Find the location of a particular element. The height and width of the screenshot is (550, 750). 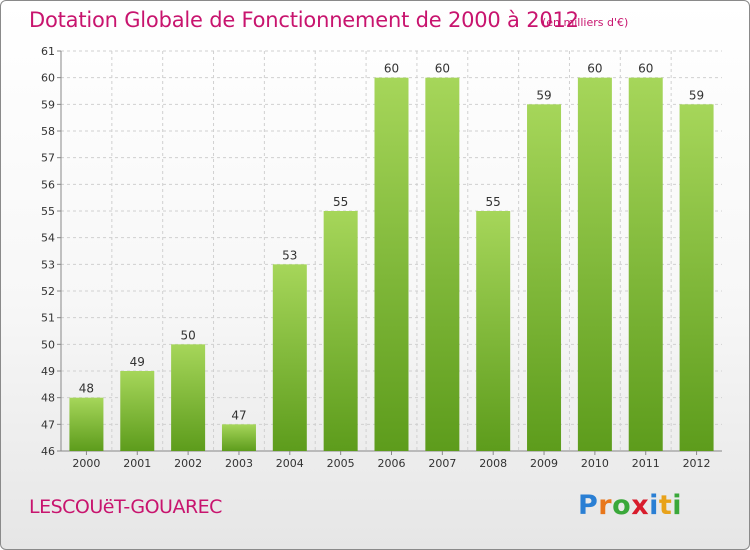

x-tick-label: 2001 is located at coordinates (137, 463).